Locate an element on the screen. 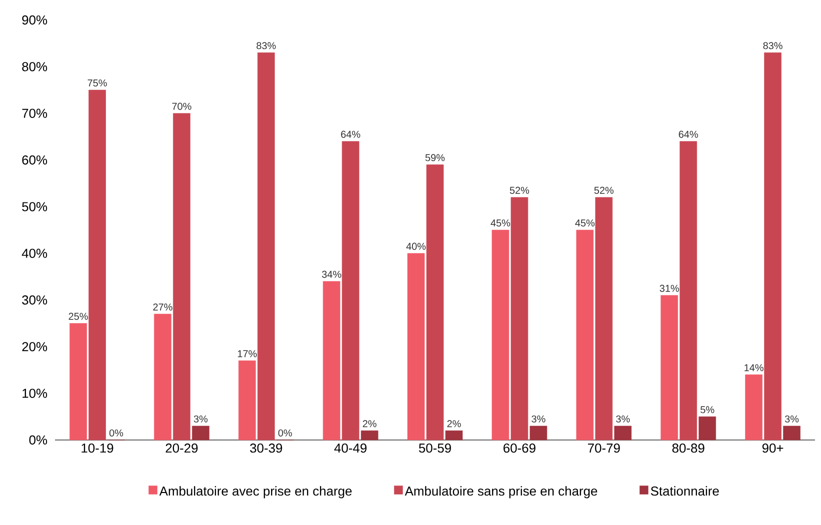 The image size is (821, 525). data-label: 27% is located at coordinates (162, 307).